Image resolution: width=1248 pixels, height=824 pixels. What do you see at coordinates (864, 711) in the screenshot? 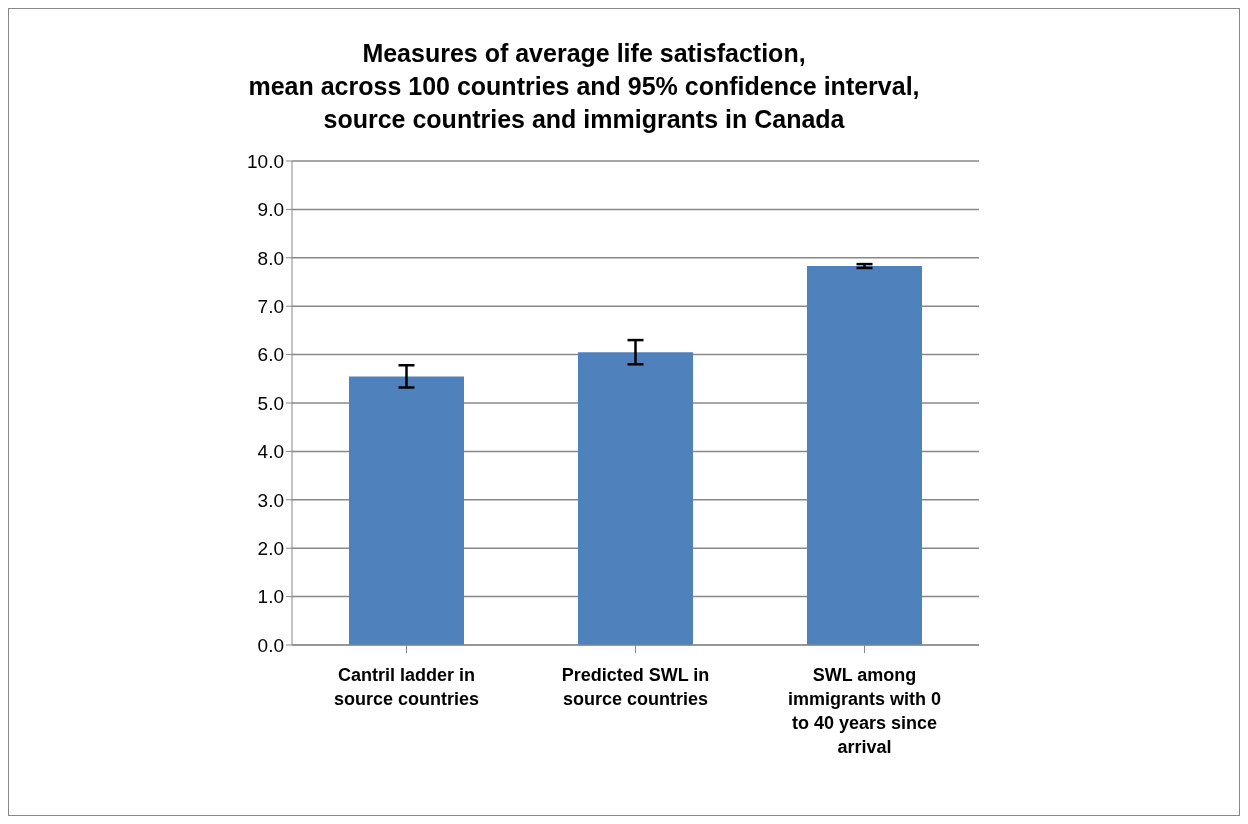
I see `x-tick-label: SWL among immigrants with 0 to 40 years since arrival` at bounding box center [864, 711].